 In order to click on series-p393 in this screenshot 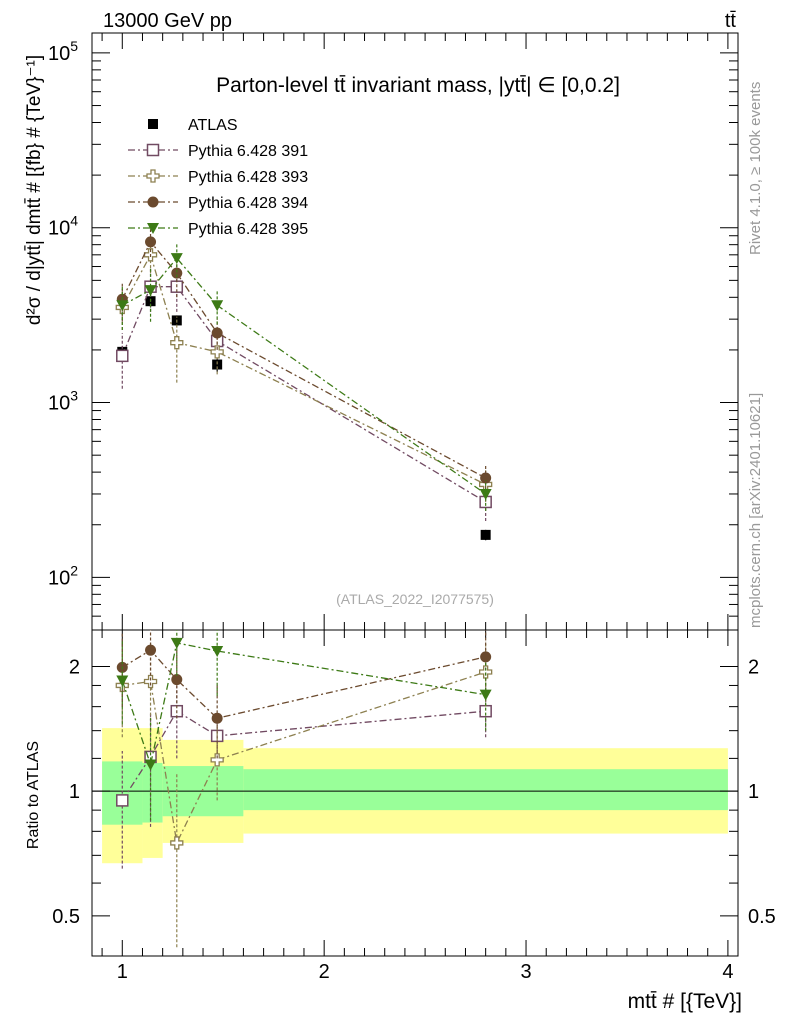, I will do `click(304, 371)`.